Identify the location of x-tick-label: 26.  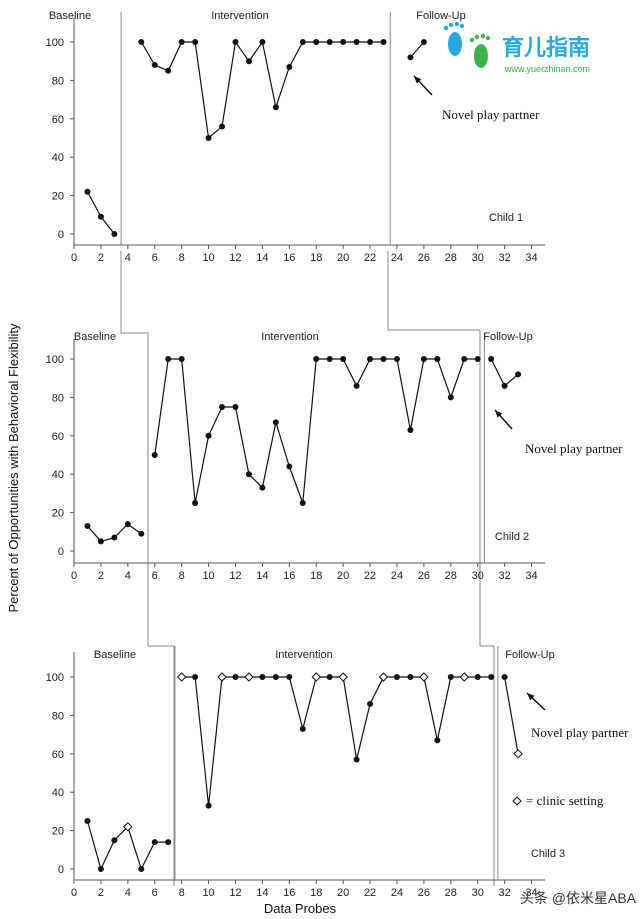
(424, 893).